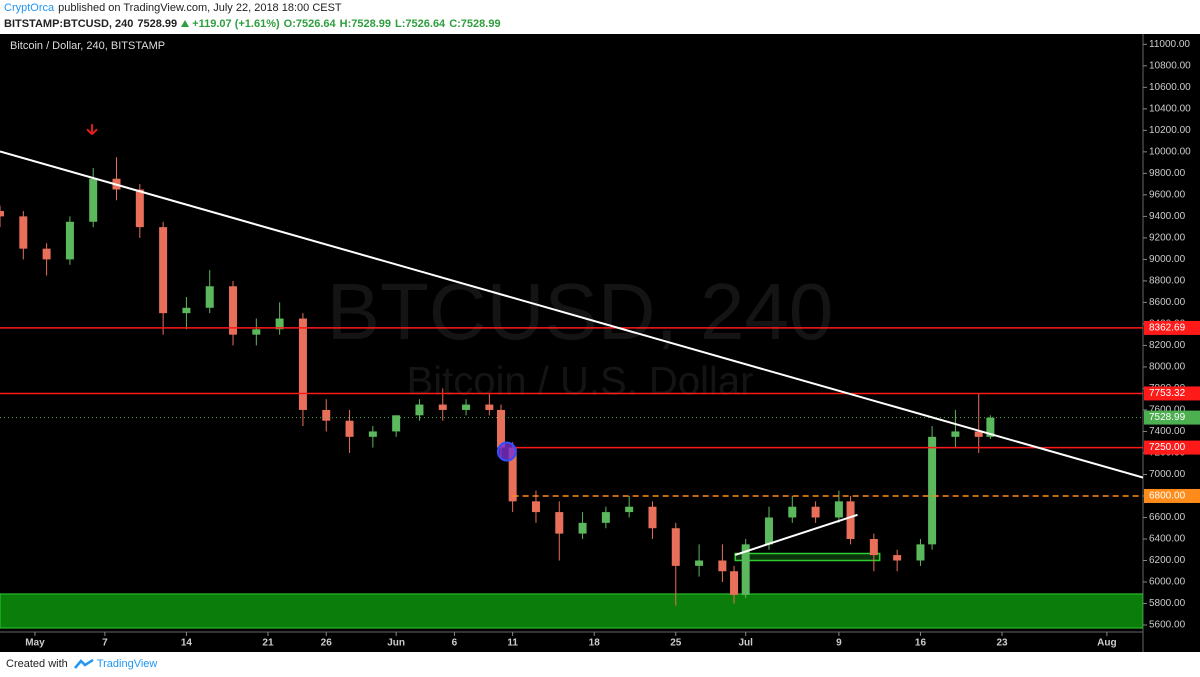  Describe the element at coordinates (396, 643) in the screenshot. I see `x-tick-label: Jun` at that location.